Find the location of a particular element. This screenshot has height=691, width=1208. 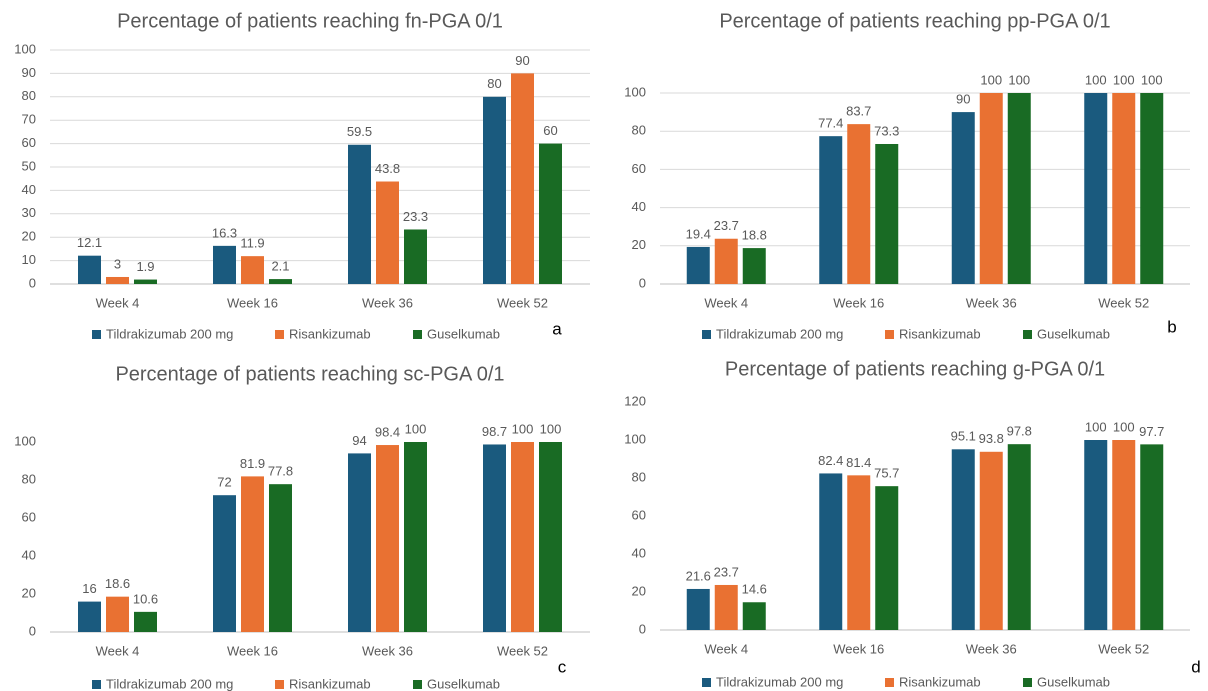

value-label: 97.7 is located at coordinates (1151, 431).